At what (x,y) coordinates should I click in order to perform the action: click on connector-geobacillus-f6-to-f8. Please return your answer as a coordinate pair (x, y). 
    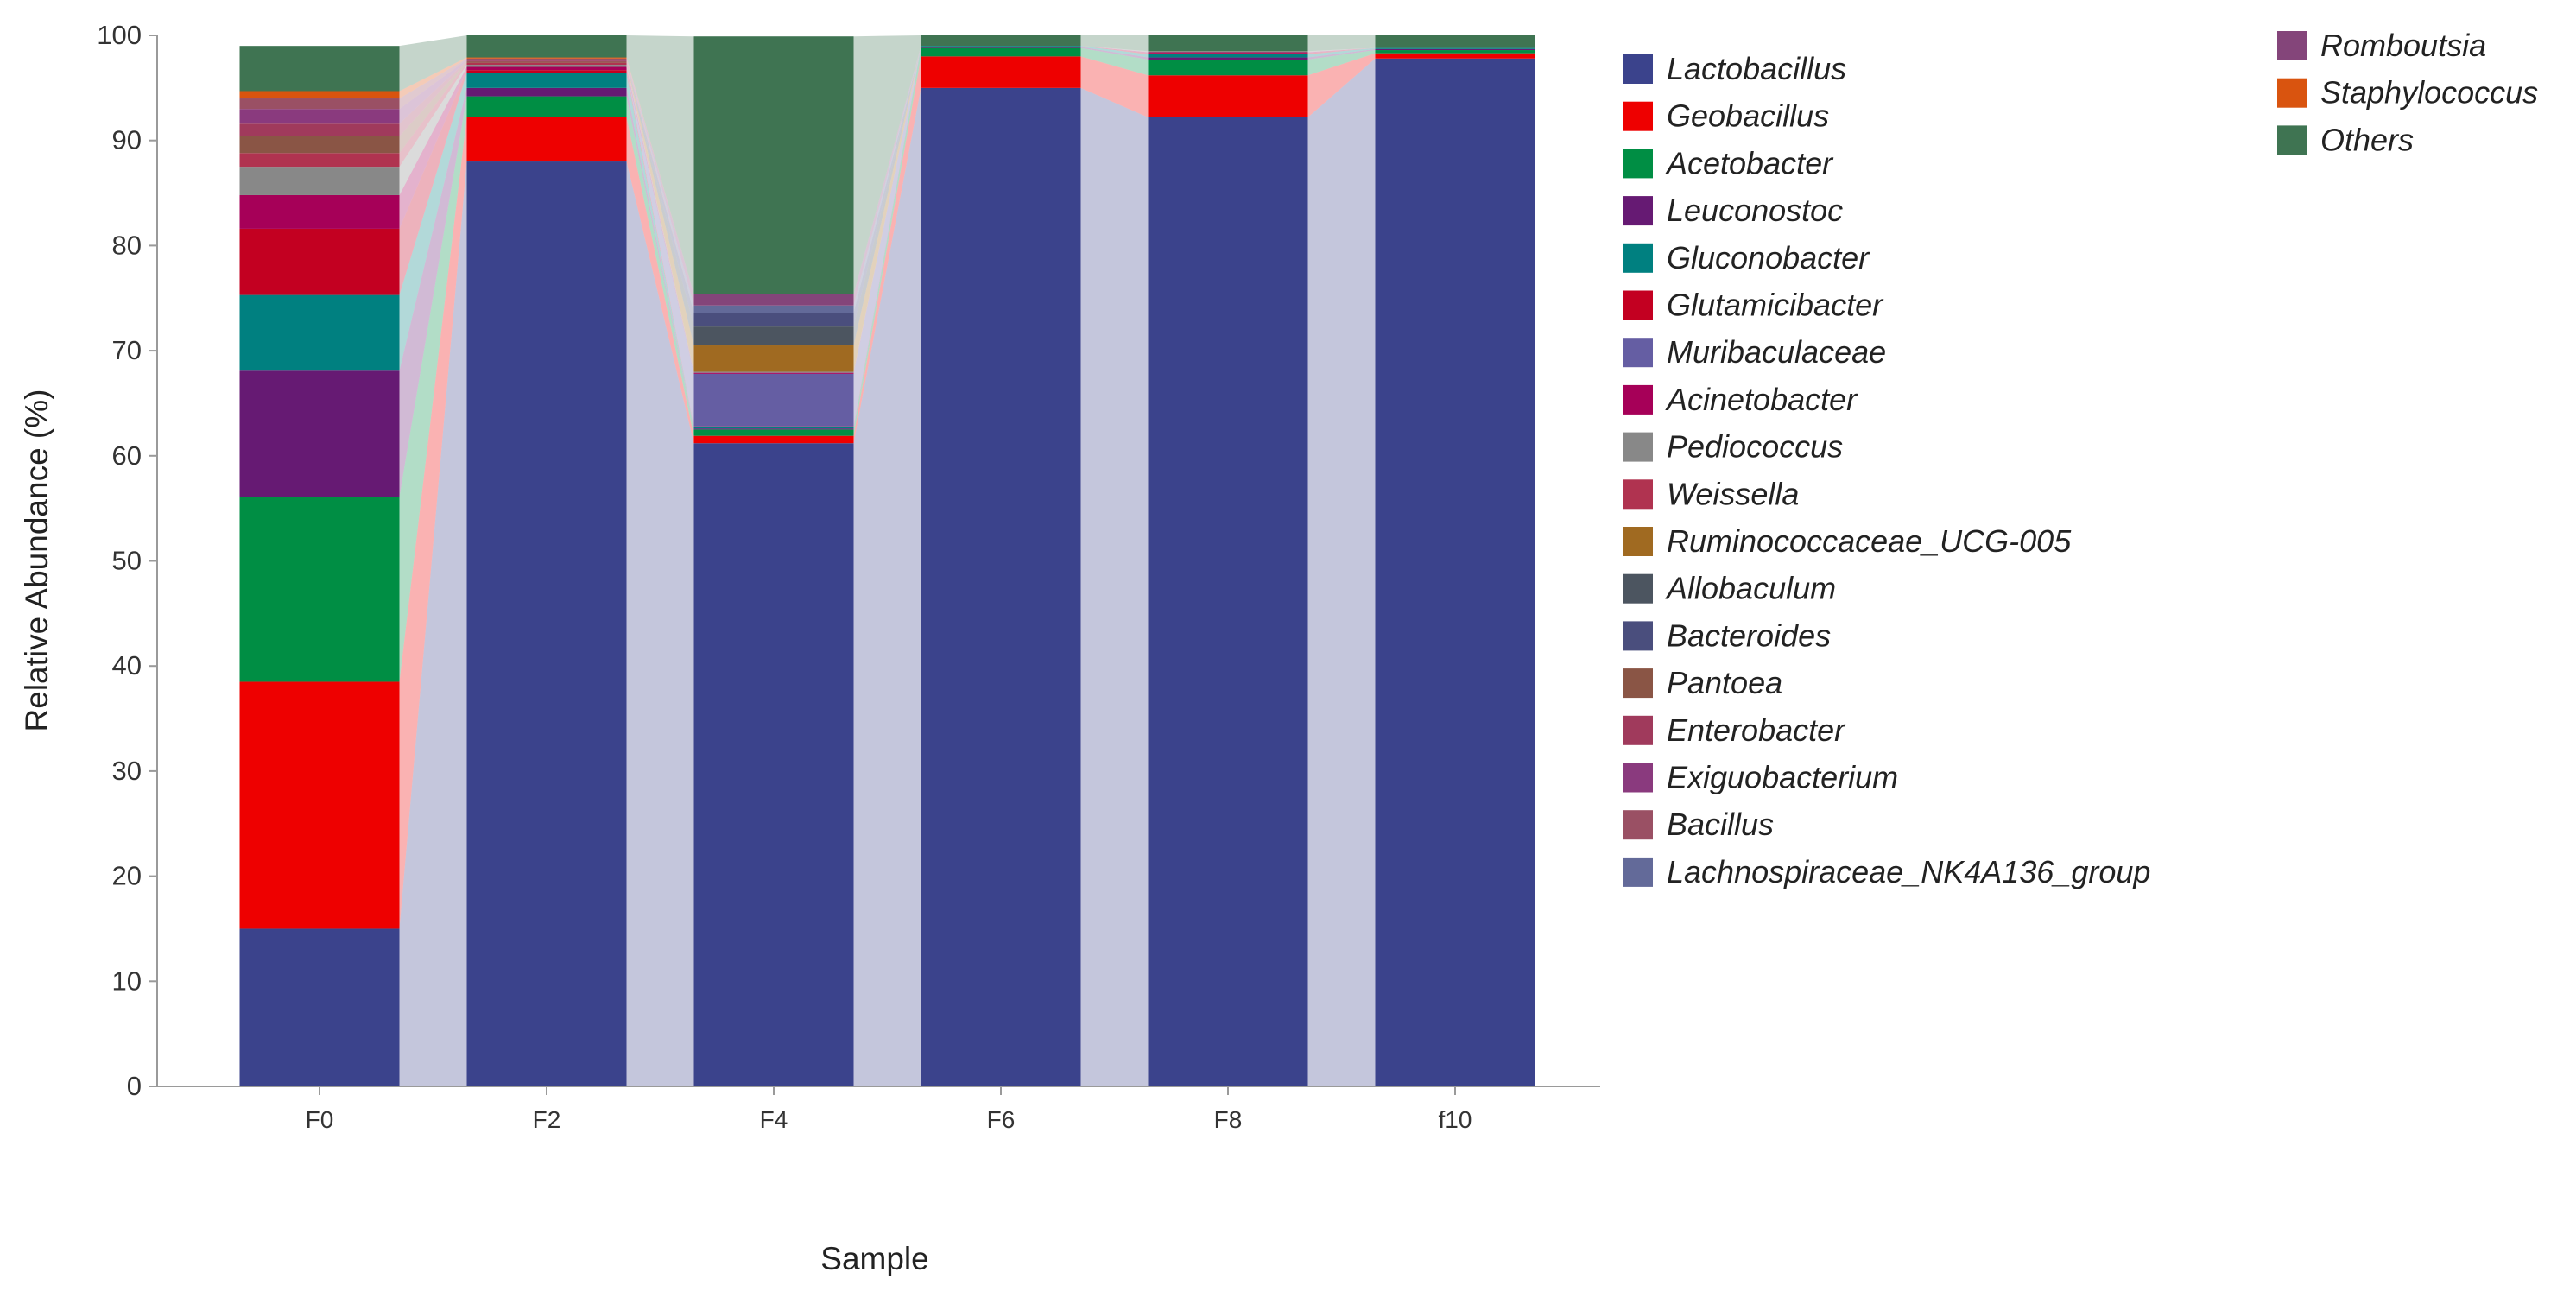
    Looking at the image, I should click on (1114, 87).